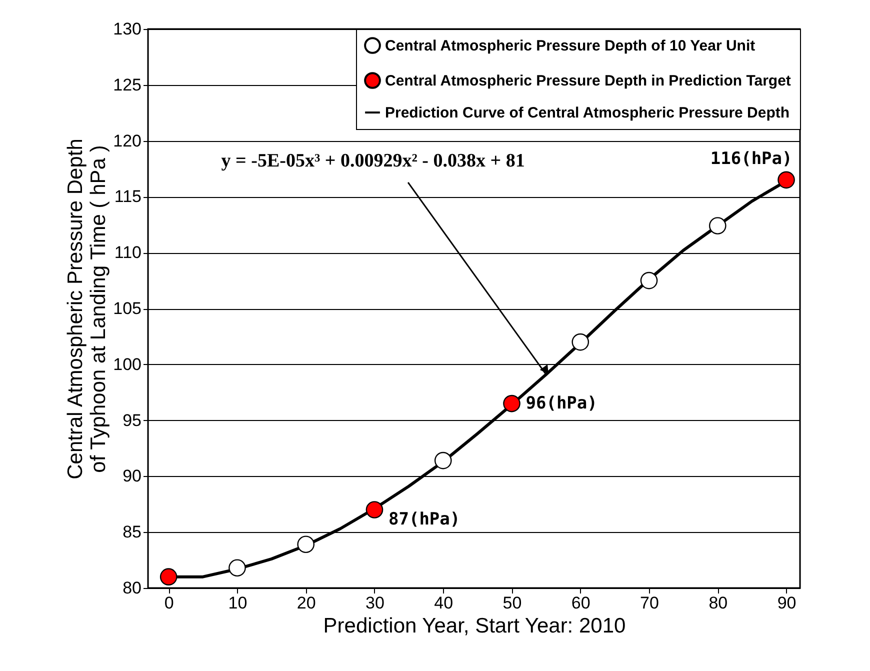 The height and width of the screenshot is (671, 870). I want to click on annotation: 116(hPa), so click(751, 158).